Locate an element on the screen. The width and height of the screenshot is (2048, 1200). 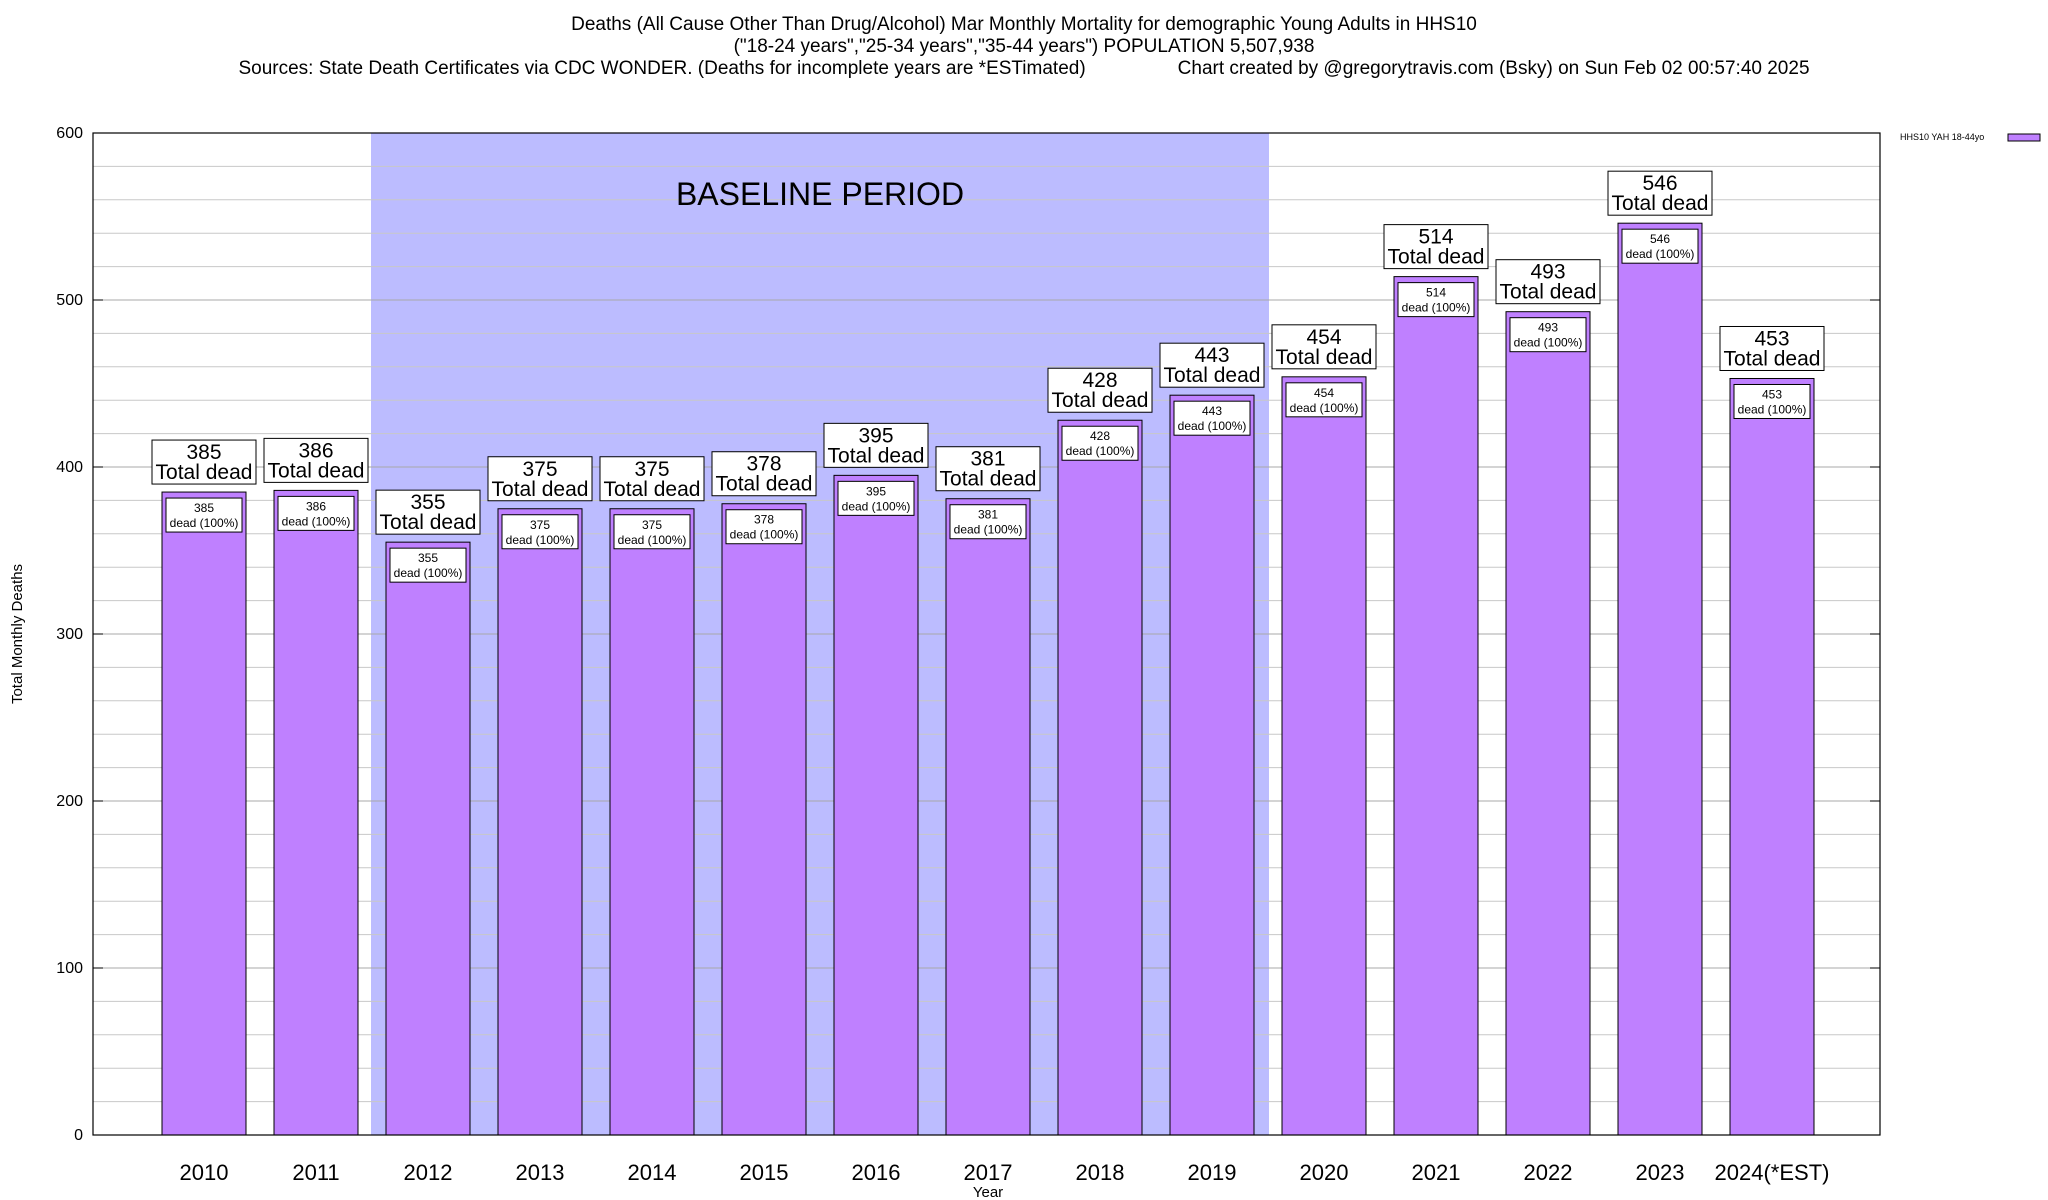
inner-value-label: 395 is located at coordinates (876, 491).